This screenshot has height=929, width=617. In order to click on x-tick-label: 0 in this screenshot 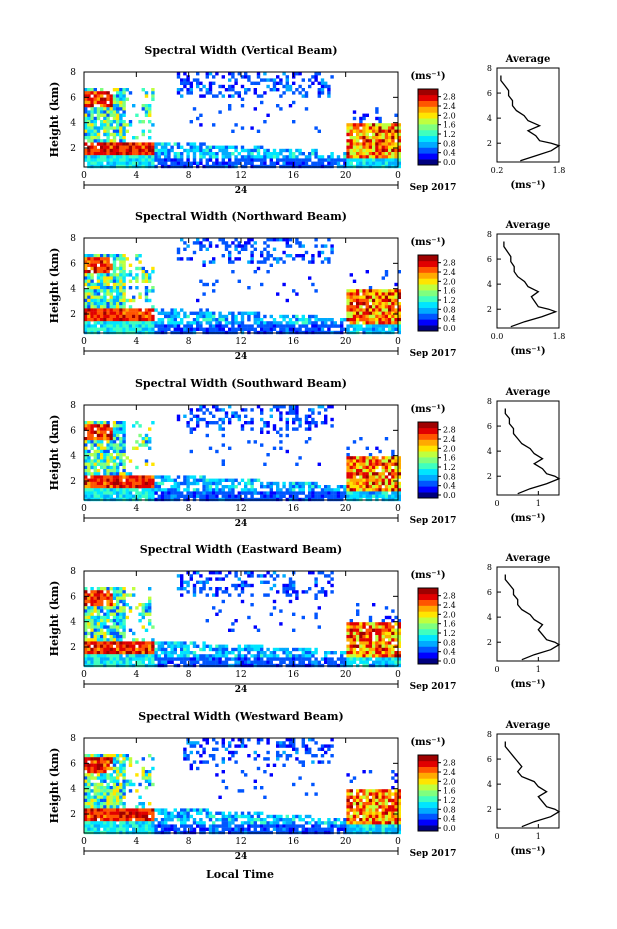, I will do `click(398, 675)`.